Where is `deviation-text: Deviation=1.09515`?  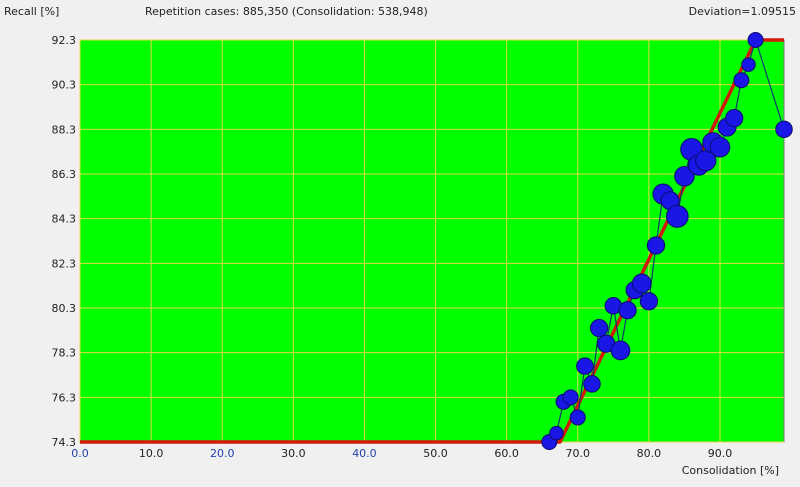 deviation-text: Deviation=1.09515 is located at coordinates (742, 11).